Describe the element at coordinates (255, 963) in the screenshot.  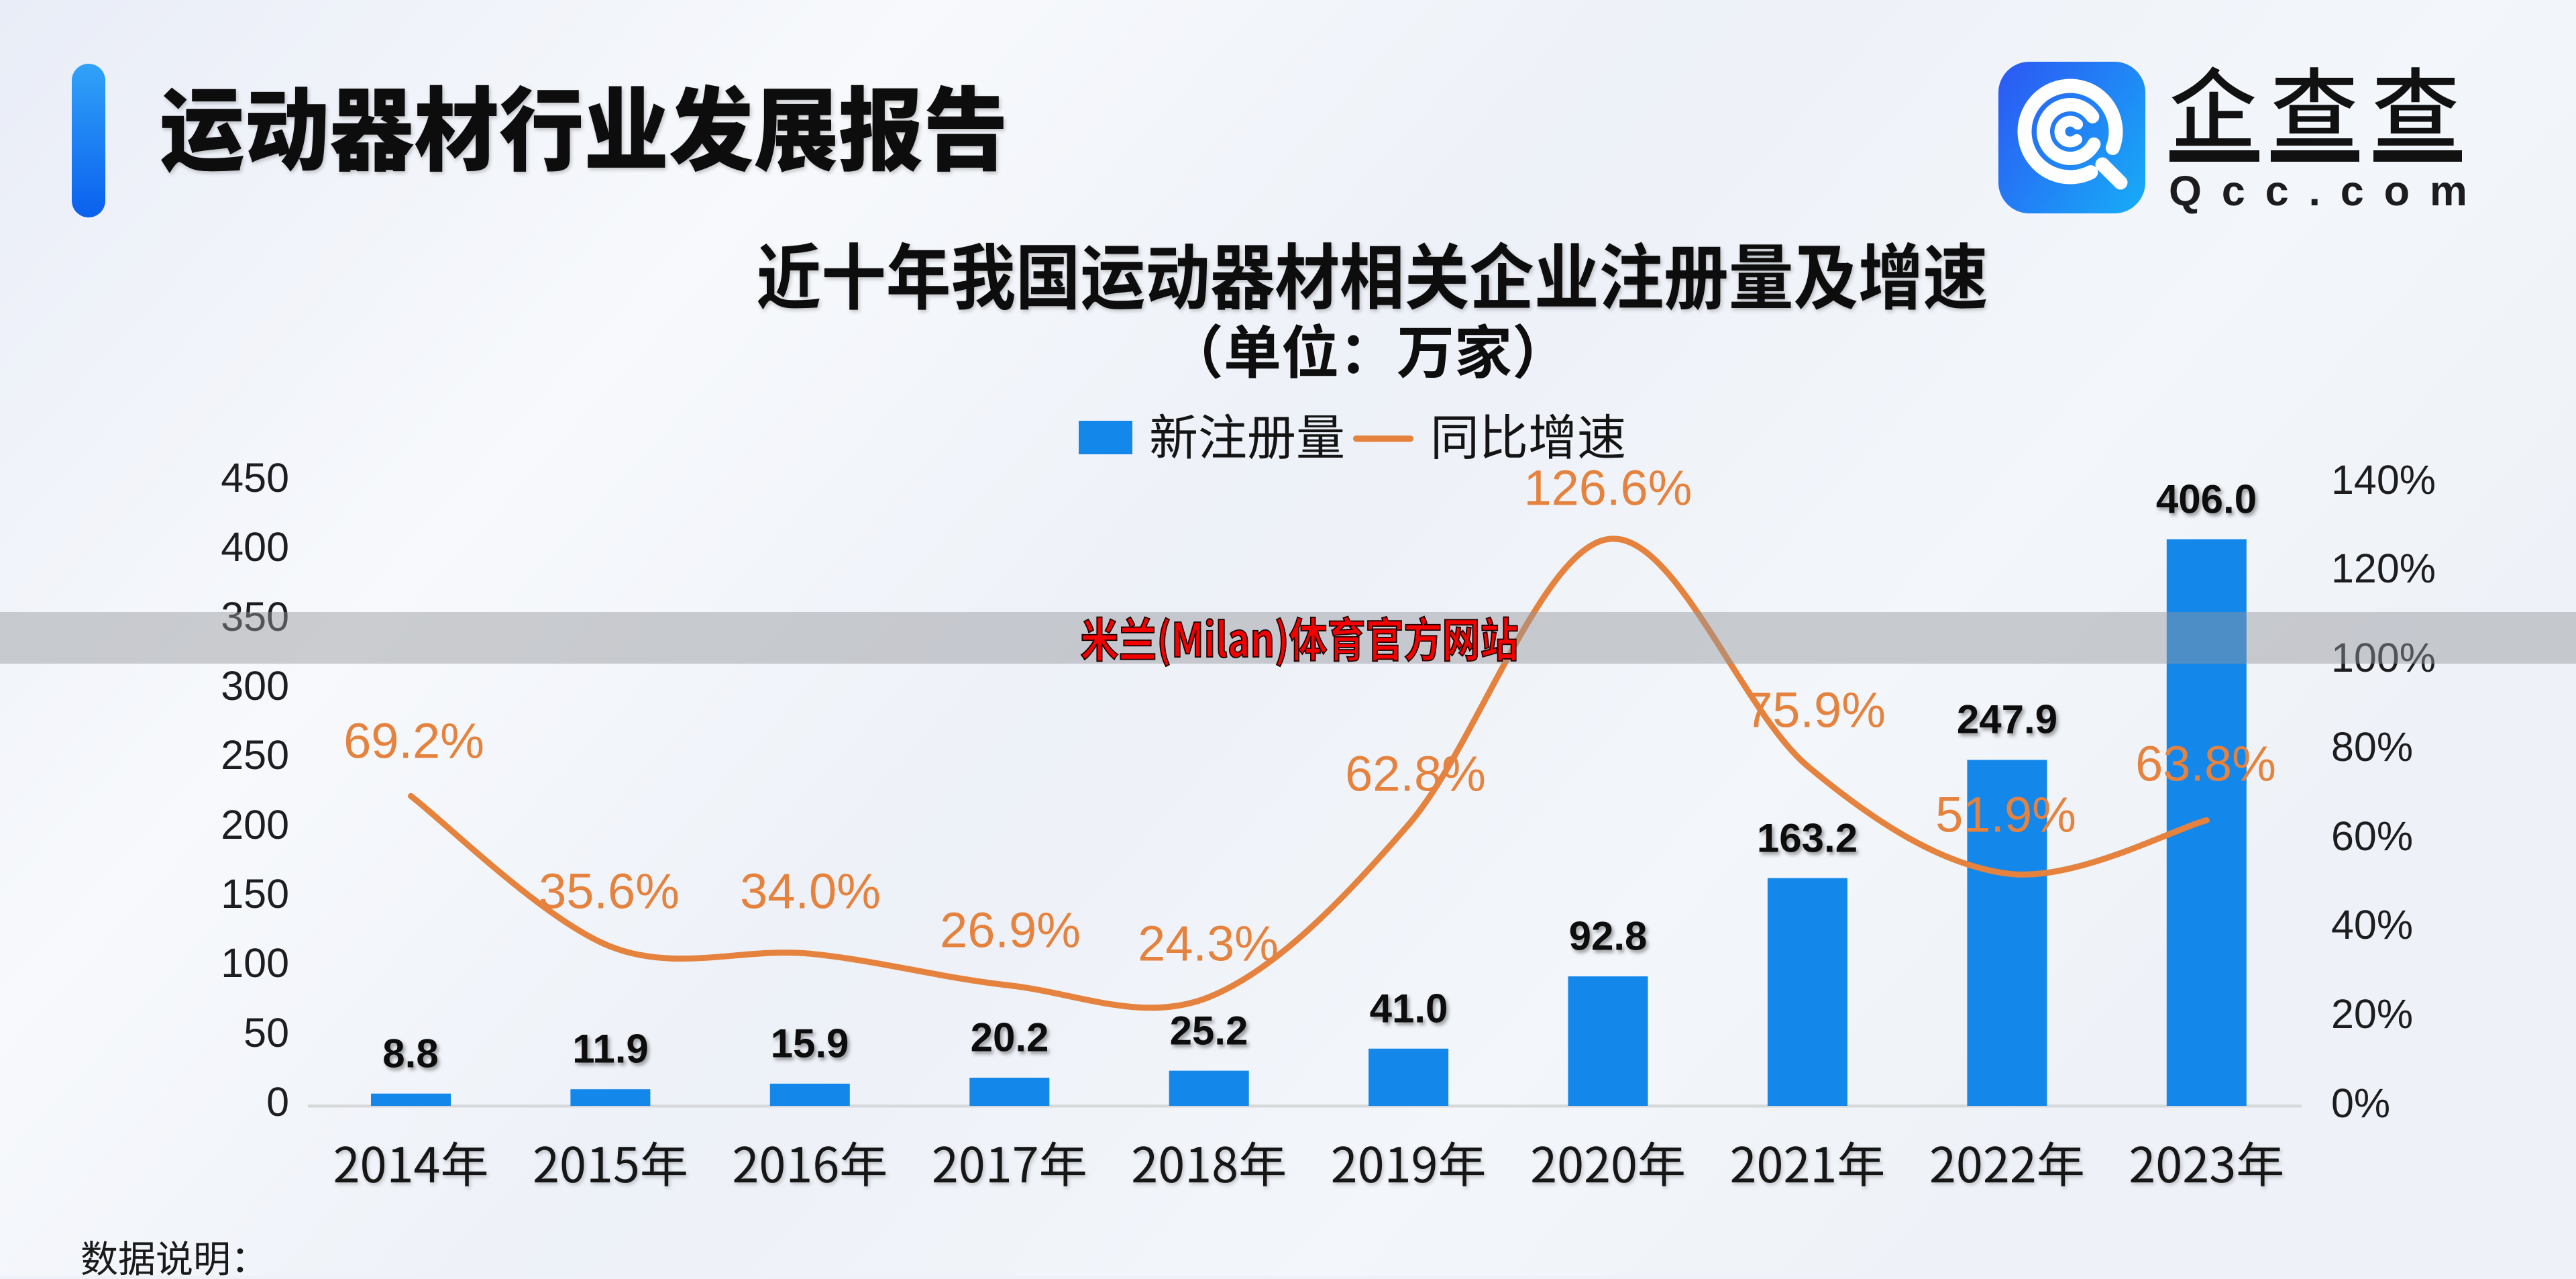
I see `svg-text: 100` at that location.